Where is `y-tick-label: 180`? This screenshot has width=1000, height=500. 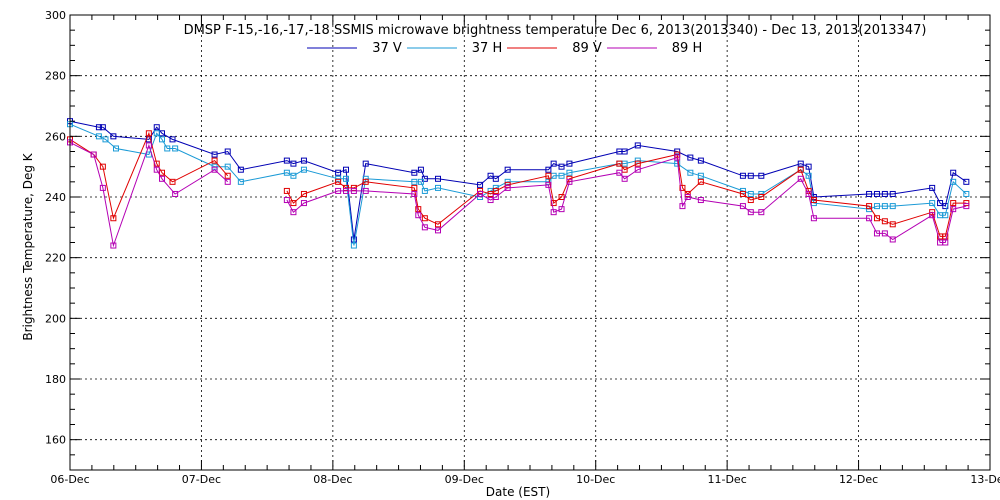 y-tick-label: 180 is located at coordinates (55, 379).